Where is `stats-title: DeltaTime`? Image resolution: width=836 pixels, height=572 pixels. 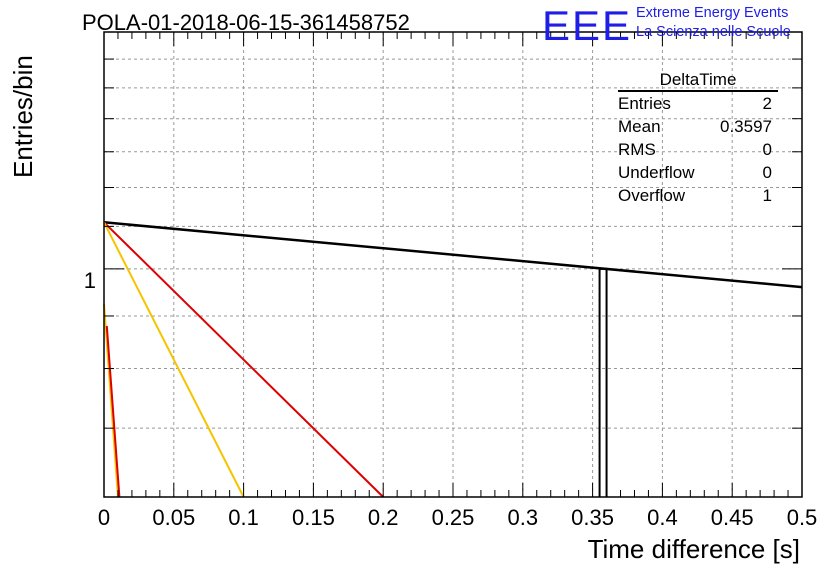
stats-title: DeltaTime is located at coordinates (698, 81).